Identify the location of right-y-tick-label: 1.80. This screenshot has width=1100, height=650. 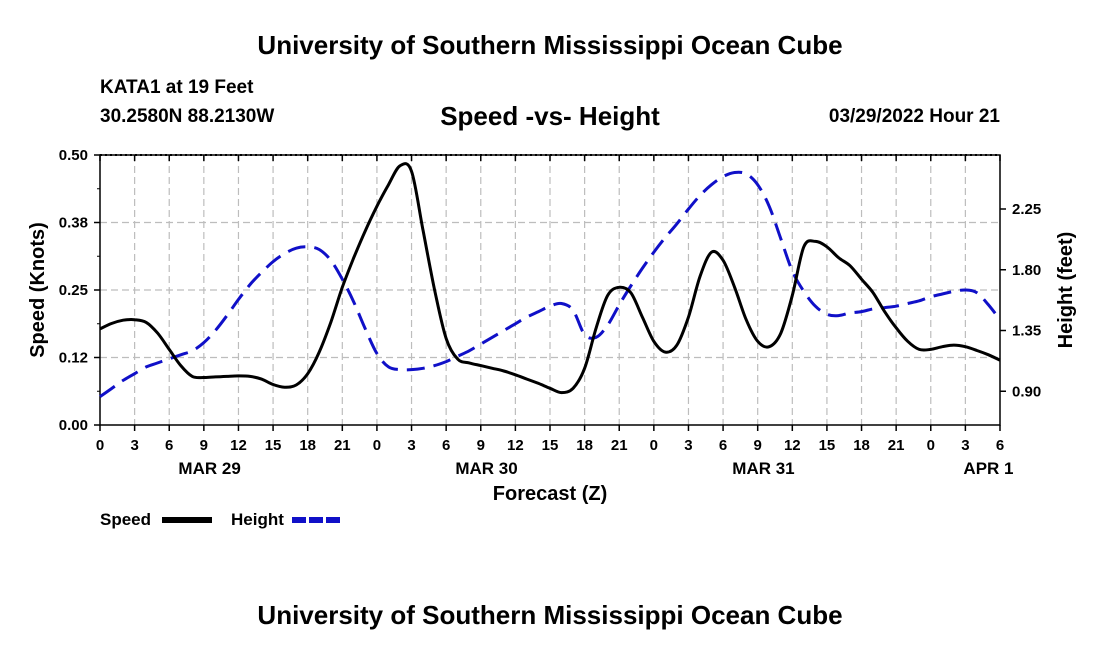
(1026, 270).